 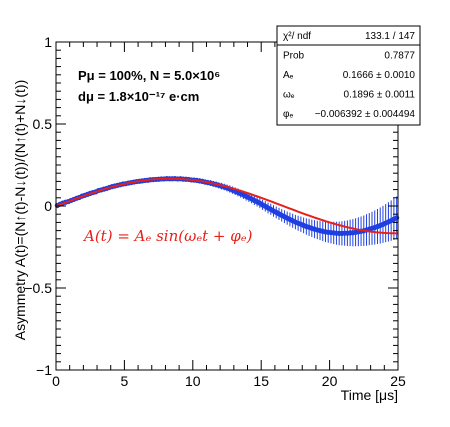 I want to click on x-tick-label: 25, so click(x=398, y=381).